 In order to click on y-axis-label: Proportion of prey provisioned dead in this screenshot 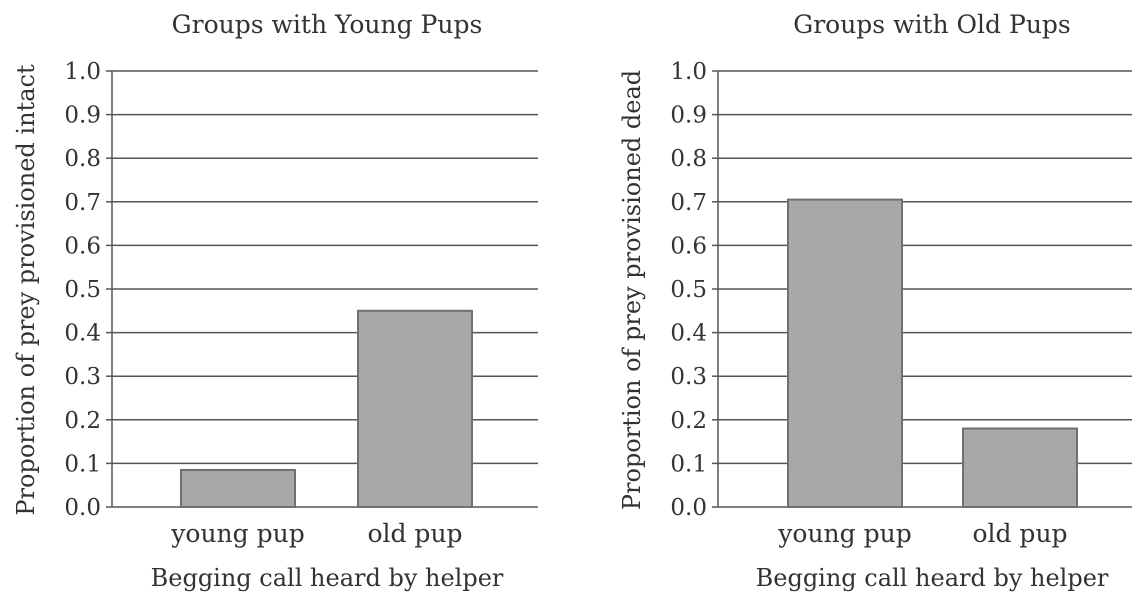, I will do `click(632, 290)`.